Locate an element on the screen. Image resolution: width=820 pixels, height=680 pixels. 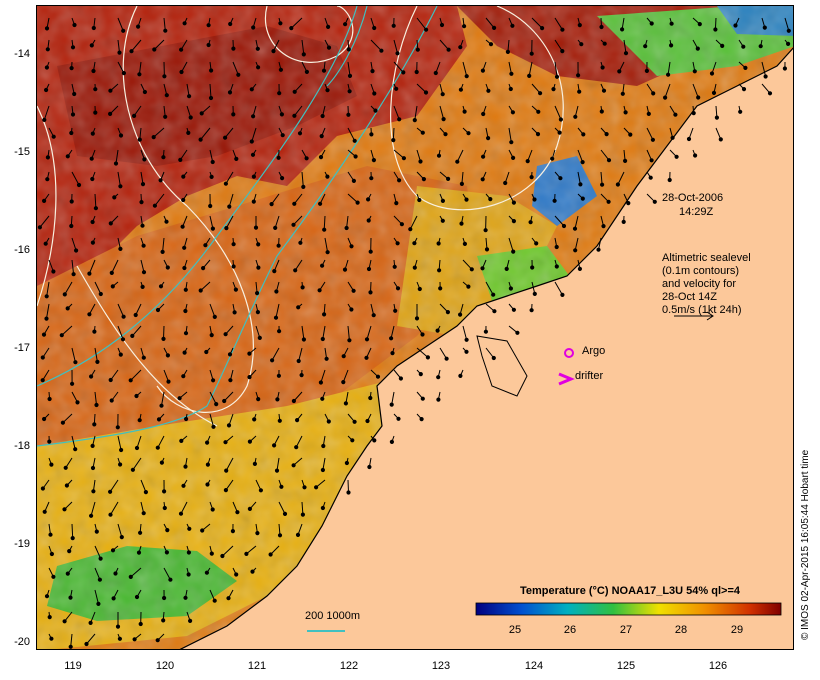
lat-tick: -16 is located at coordinates (22, 250).